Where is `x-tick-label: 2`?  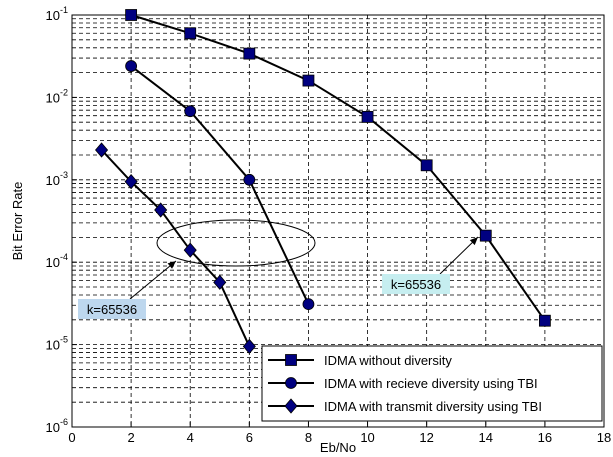 x-tick-label: 2 is located at coordinates (130, 437).